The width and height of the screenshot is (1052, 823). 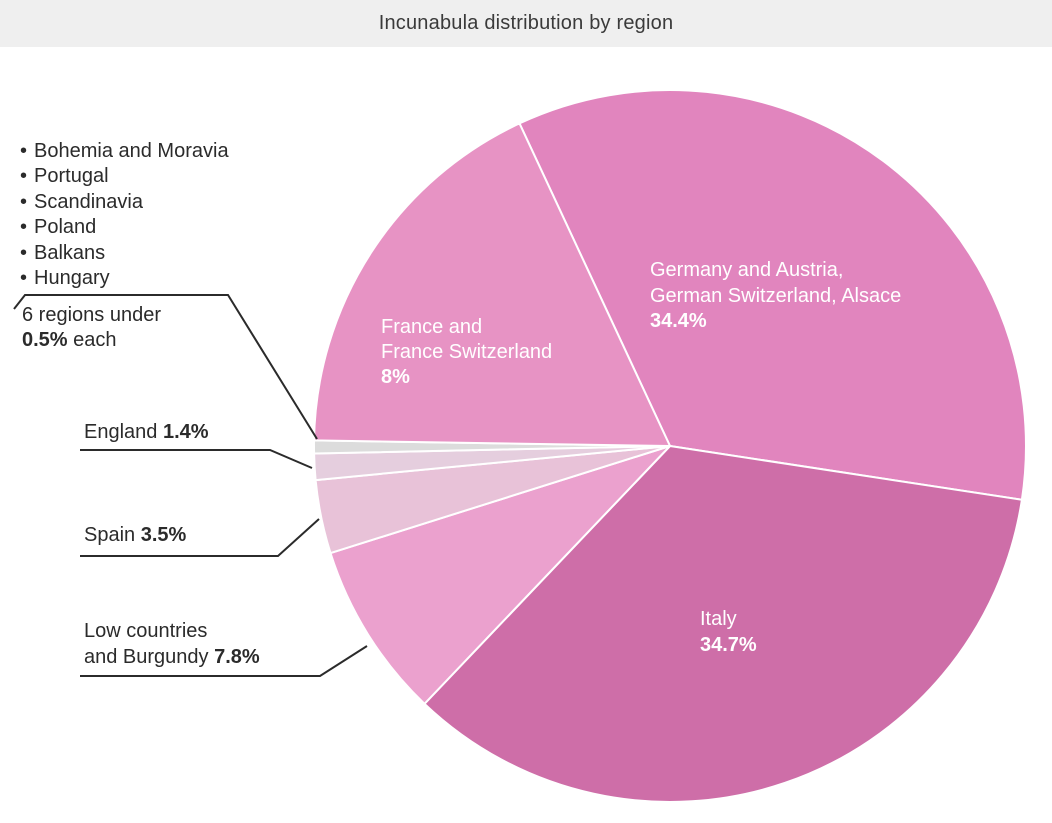 What do you see at coordinates (124, 202) in the screenshot?
I see `minor-region-item: Scandinavia` at bounding box center [124, 202].